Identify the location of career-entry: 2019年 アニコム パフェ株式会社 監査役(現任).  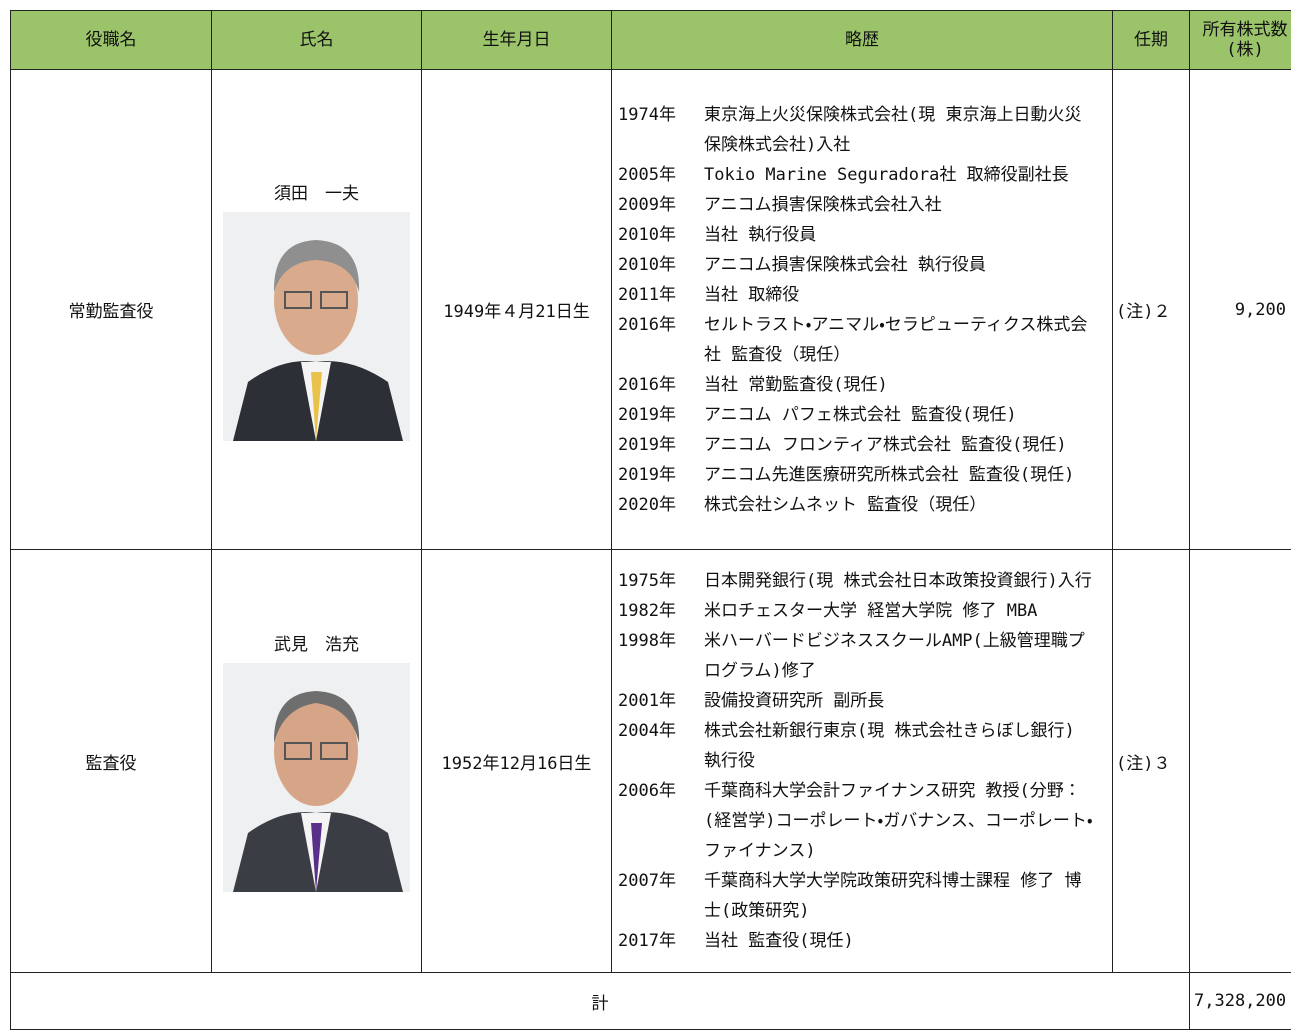
(862, 415).